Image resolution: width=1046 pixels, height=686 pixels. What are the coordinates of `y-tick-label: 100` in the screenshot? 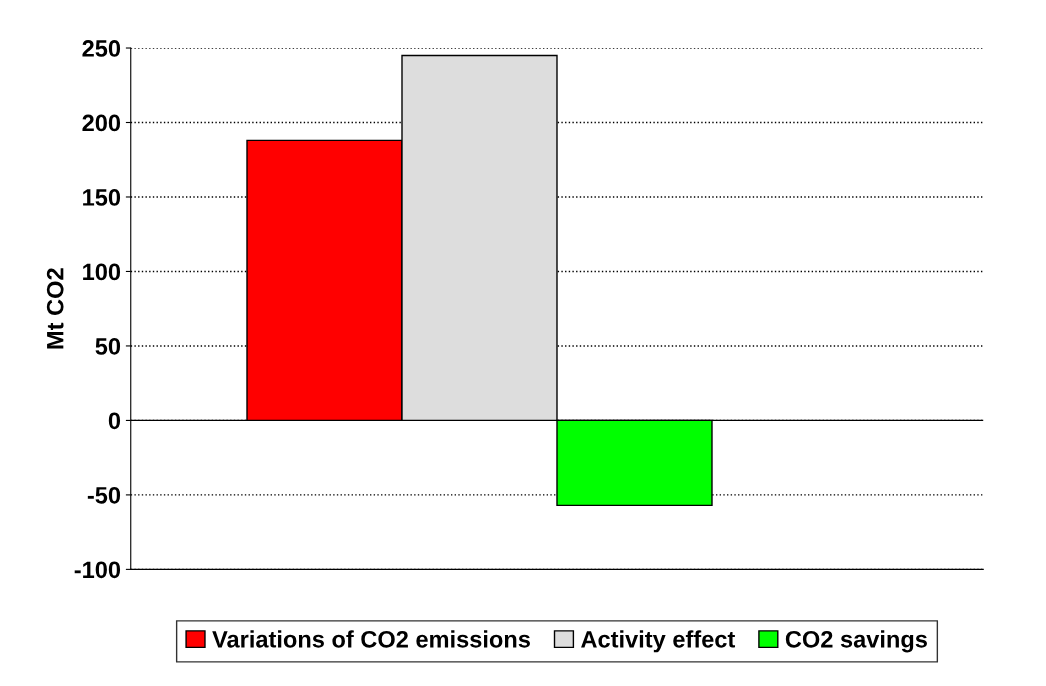 It's located at (102, 272).